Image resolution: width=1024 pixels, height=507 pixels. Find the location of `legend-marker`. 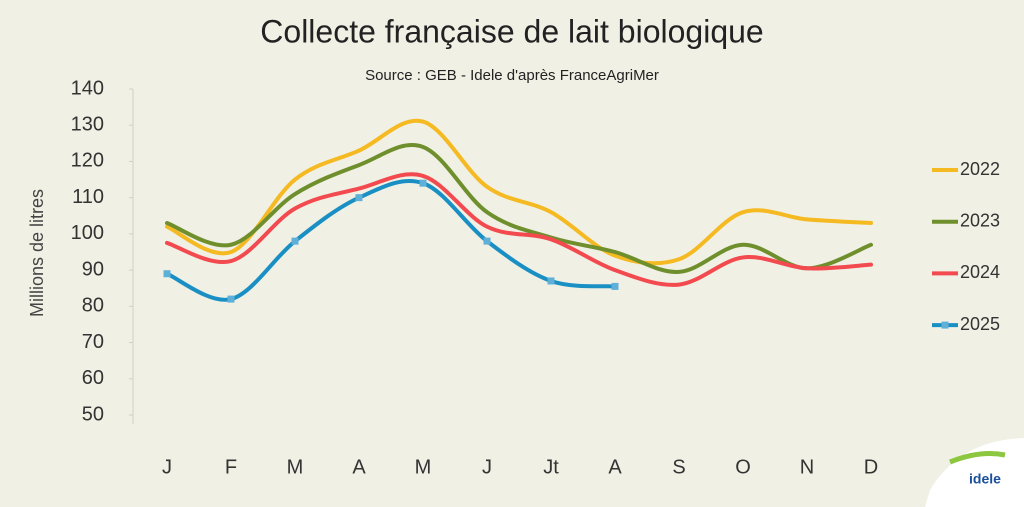

legend-marker is located at coordinates (945, 325).